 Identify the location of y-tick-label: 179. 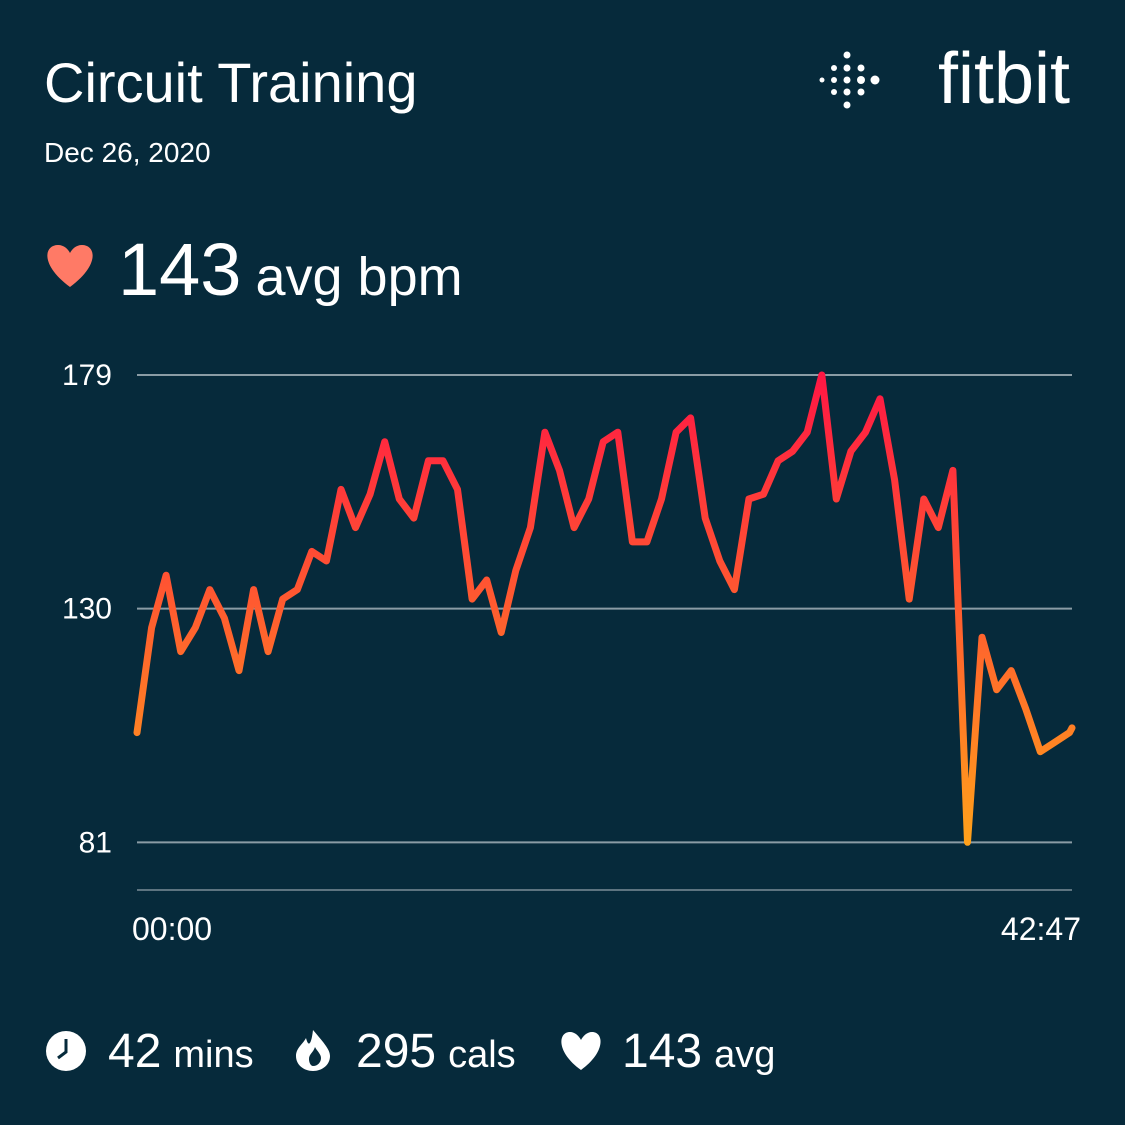
(87, 375).